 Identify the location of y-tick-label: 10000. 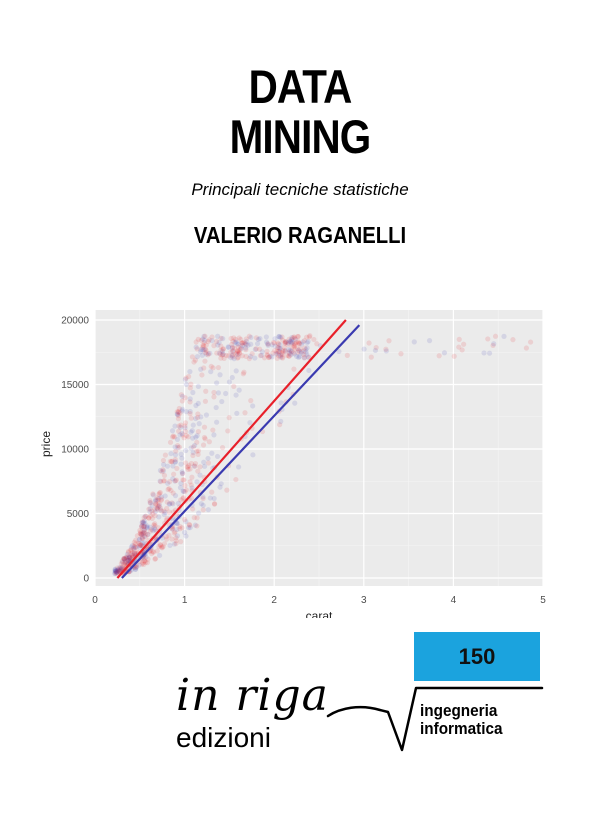
(75, 450).